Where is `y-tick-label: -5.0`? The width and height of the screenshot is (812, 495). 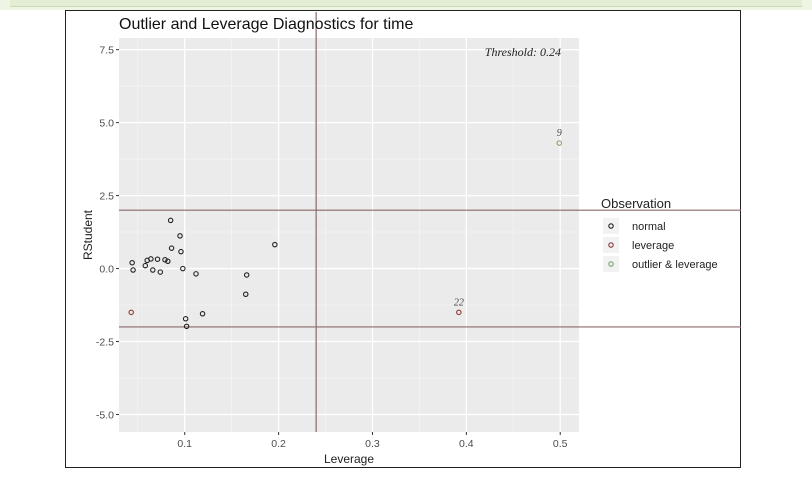
y-tick-label: -5.0 is located at coordinates (105, 415).